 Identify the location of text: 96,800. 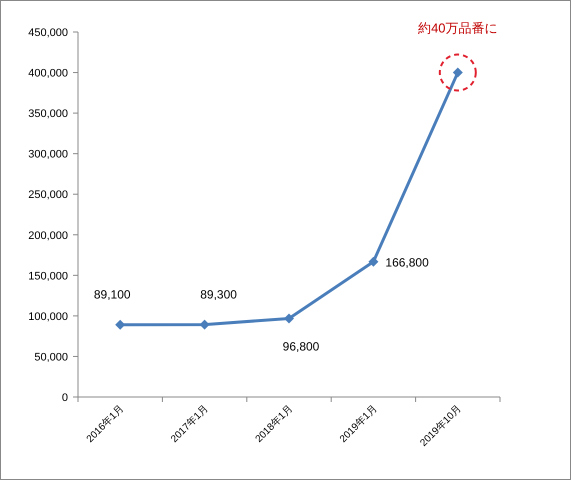
(301, 346).